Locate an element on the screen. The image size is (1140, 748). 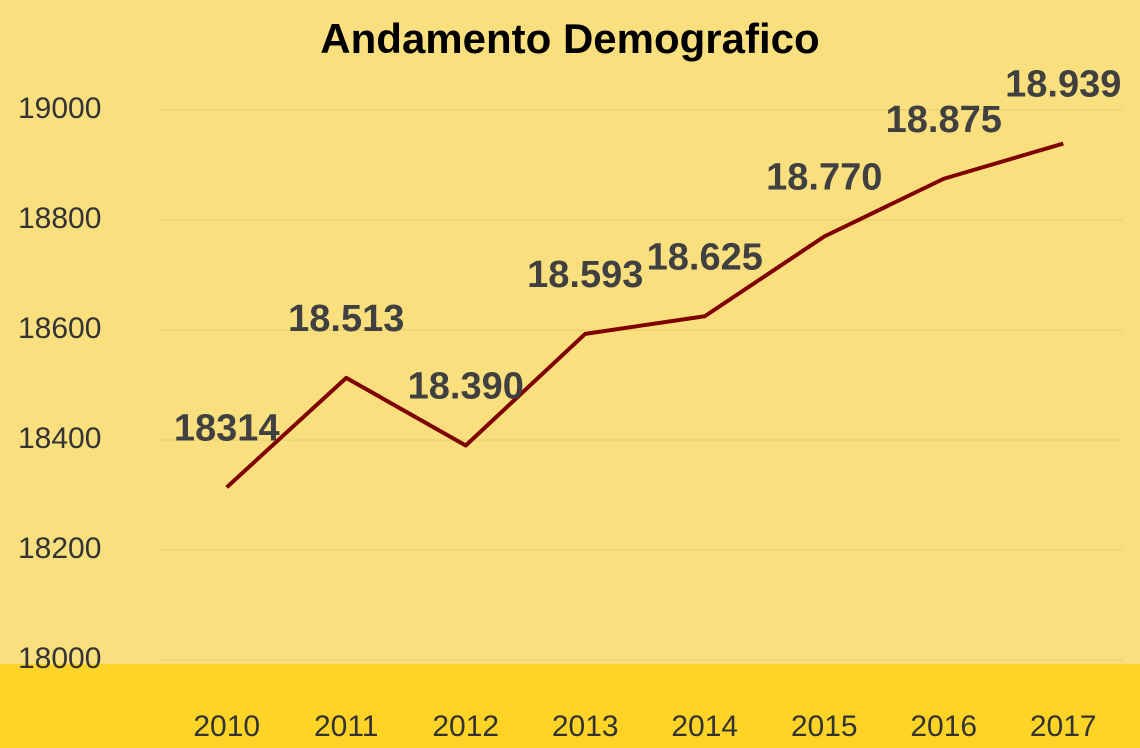
x-tick-label: 2011 is located at coordinates (346, 726).